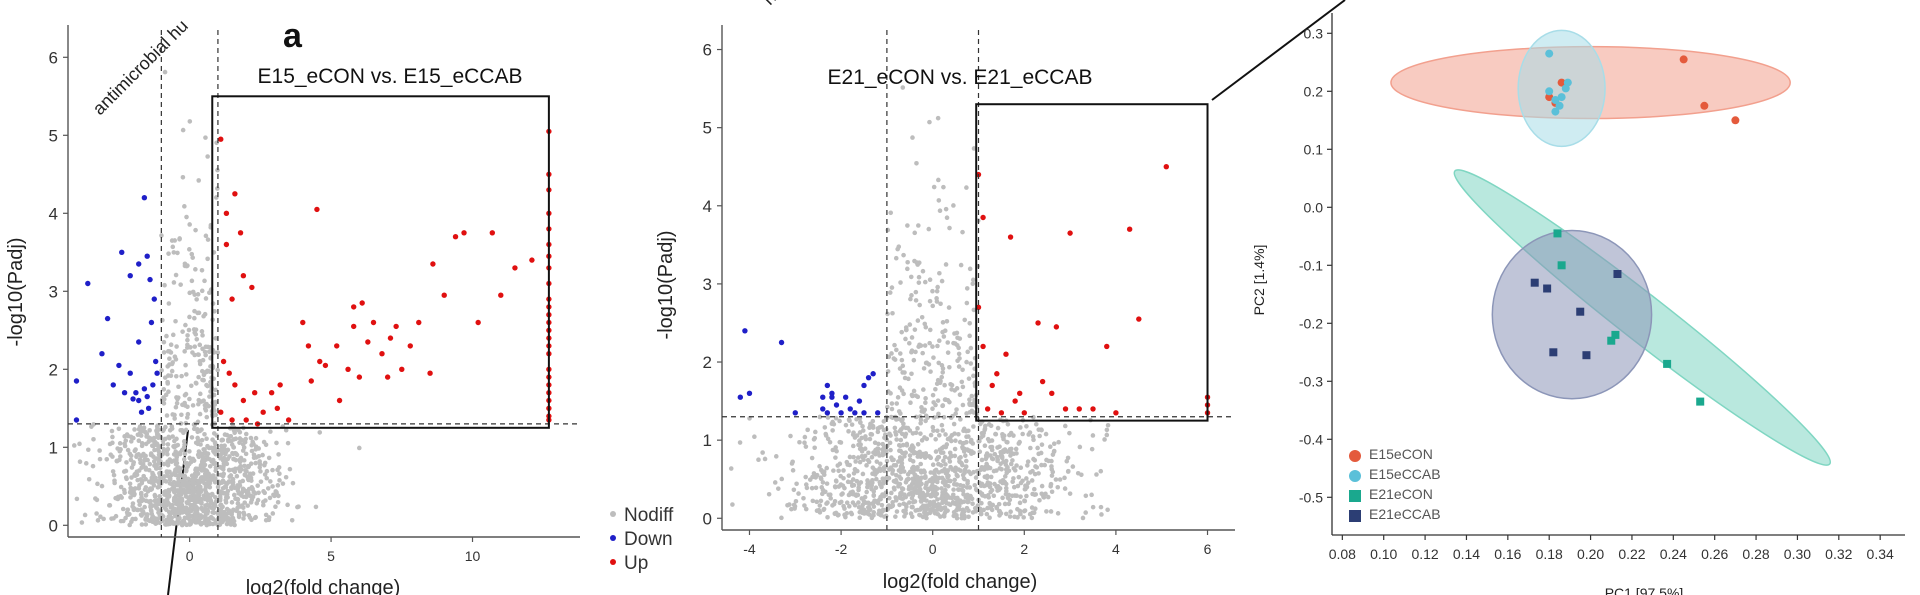 This screenshot has height=595, width=1920. What do you see at coordinates (53, 213) in the screenshot?
I see `volcano-e15-ytick-label: 4` at bounding box center [53, 213].